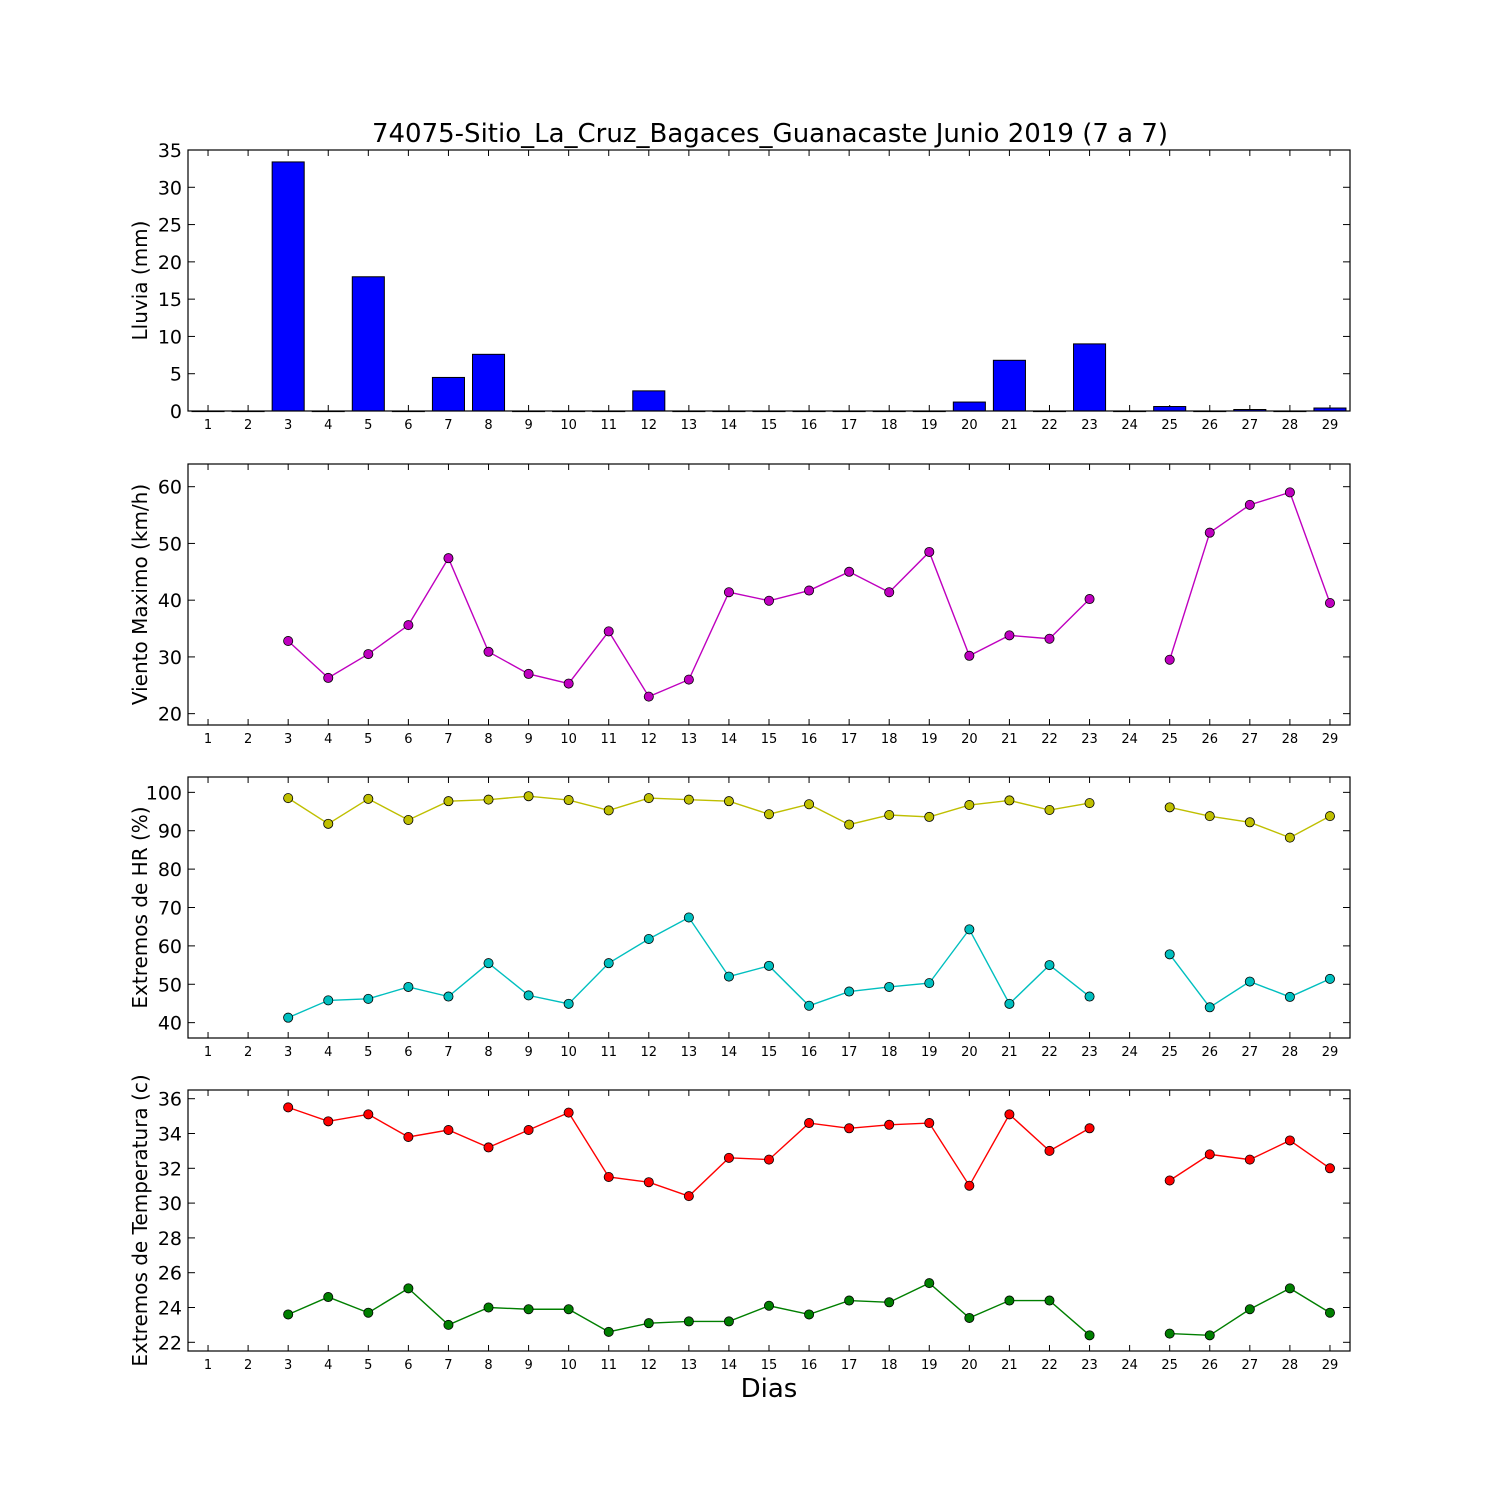  What do you see at coordinates (528, 1365) in the screenshot?
I see `x-tick-label: 9` at bounding box center [528, 1365].